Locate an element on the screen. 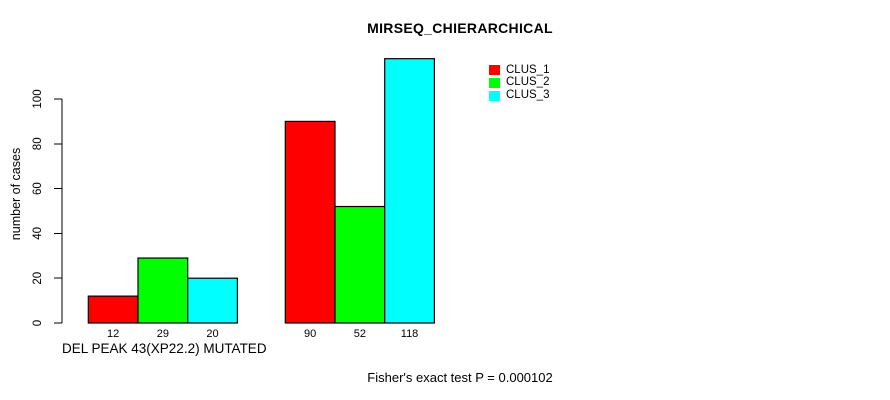  y-axis-tick-label: 0 is located at coordinates (38, 323).